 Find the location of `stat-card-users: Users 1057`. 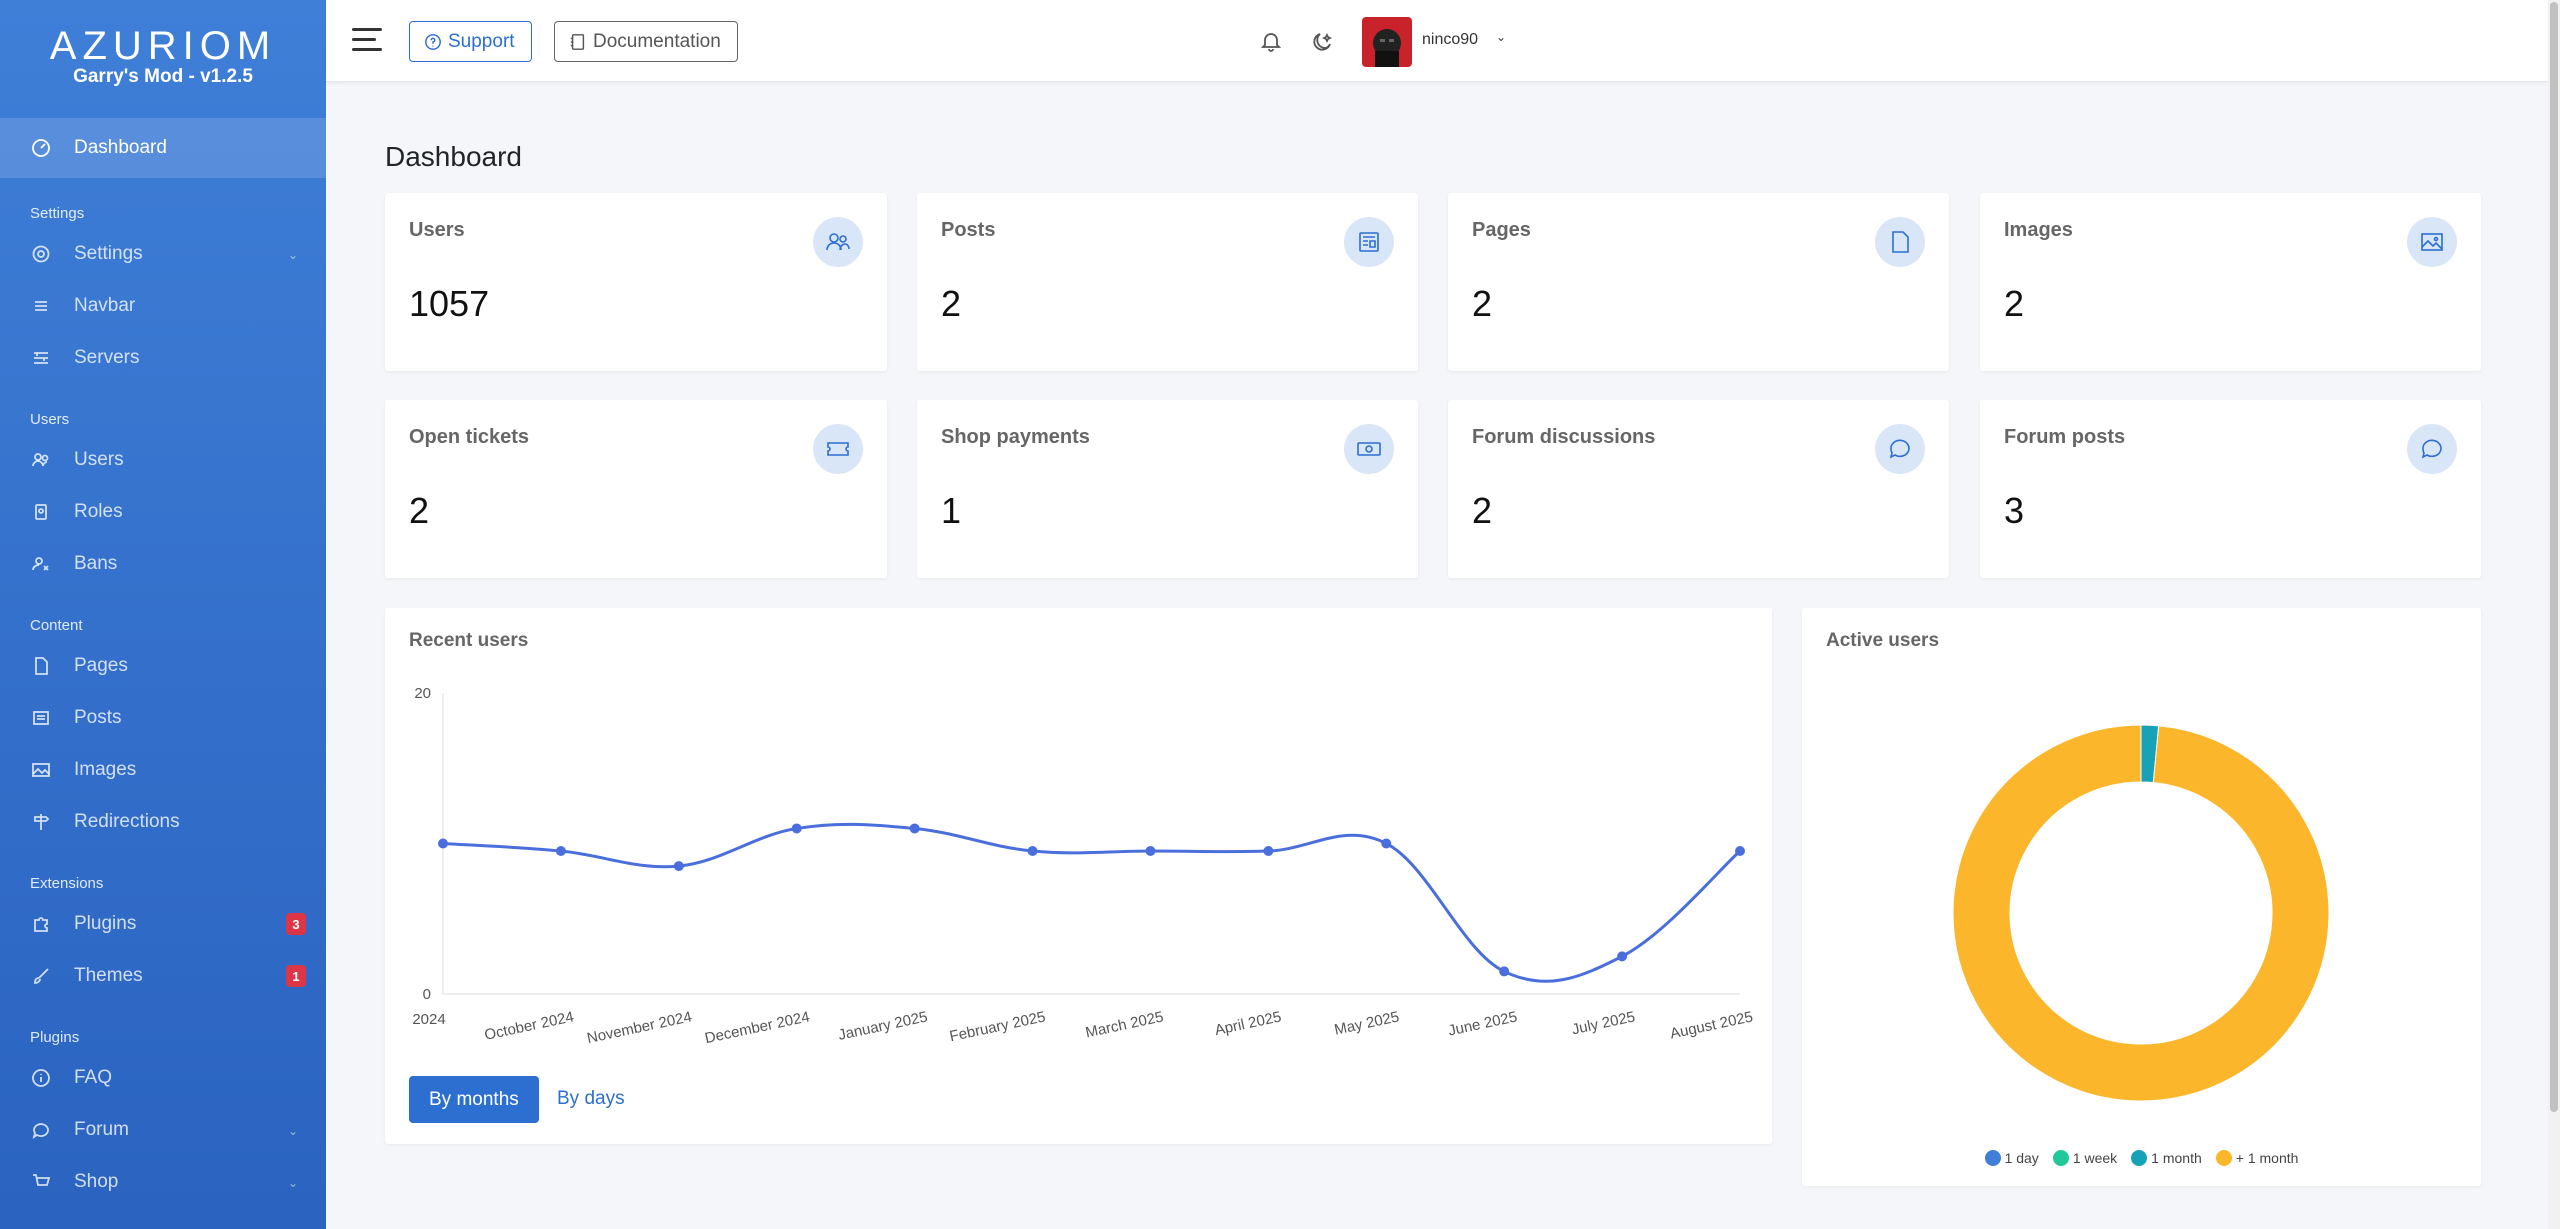

stat-card-users: Users 1057 is located at coordinates (636, 282).